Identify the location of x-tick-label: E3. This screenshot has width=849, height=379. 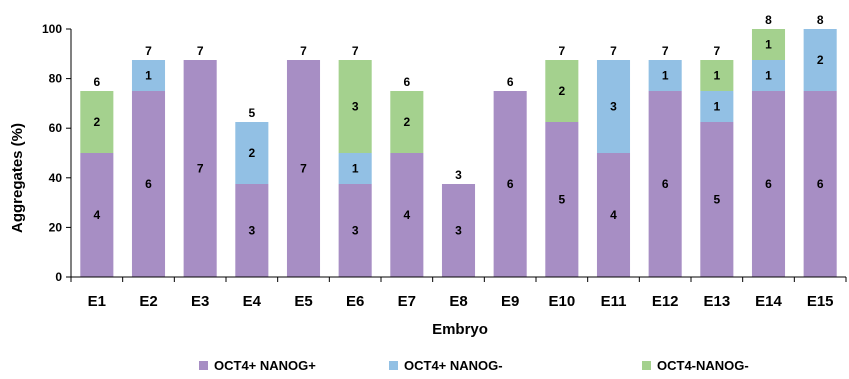
(200, 301).